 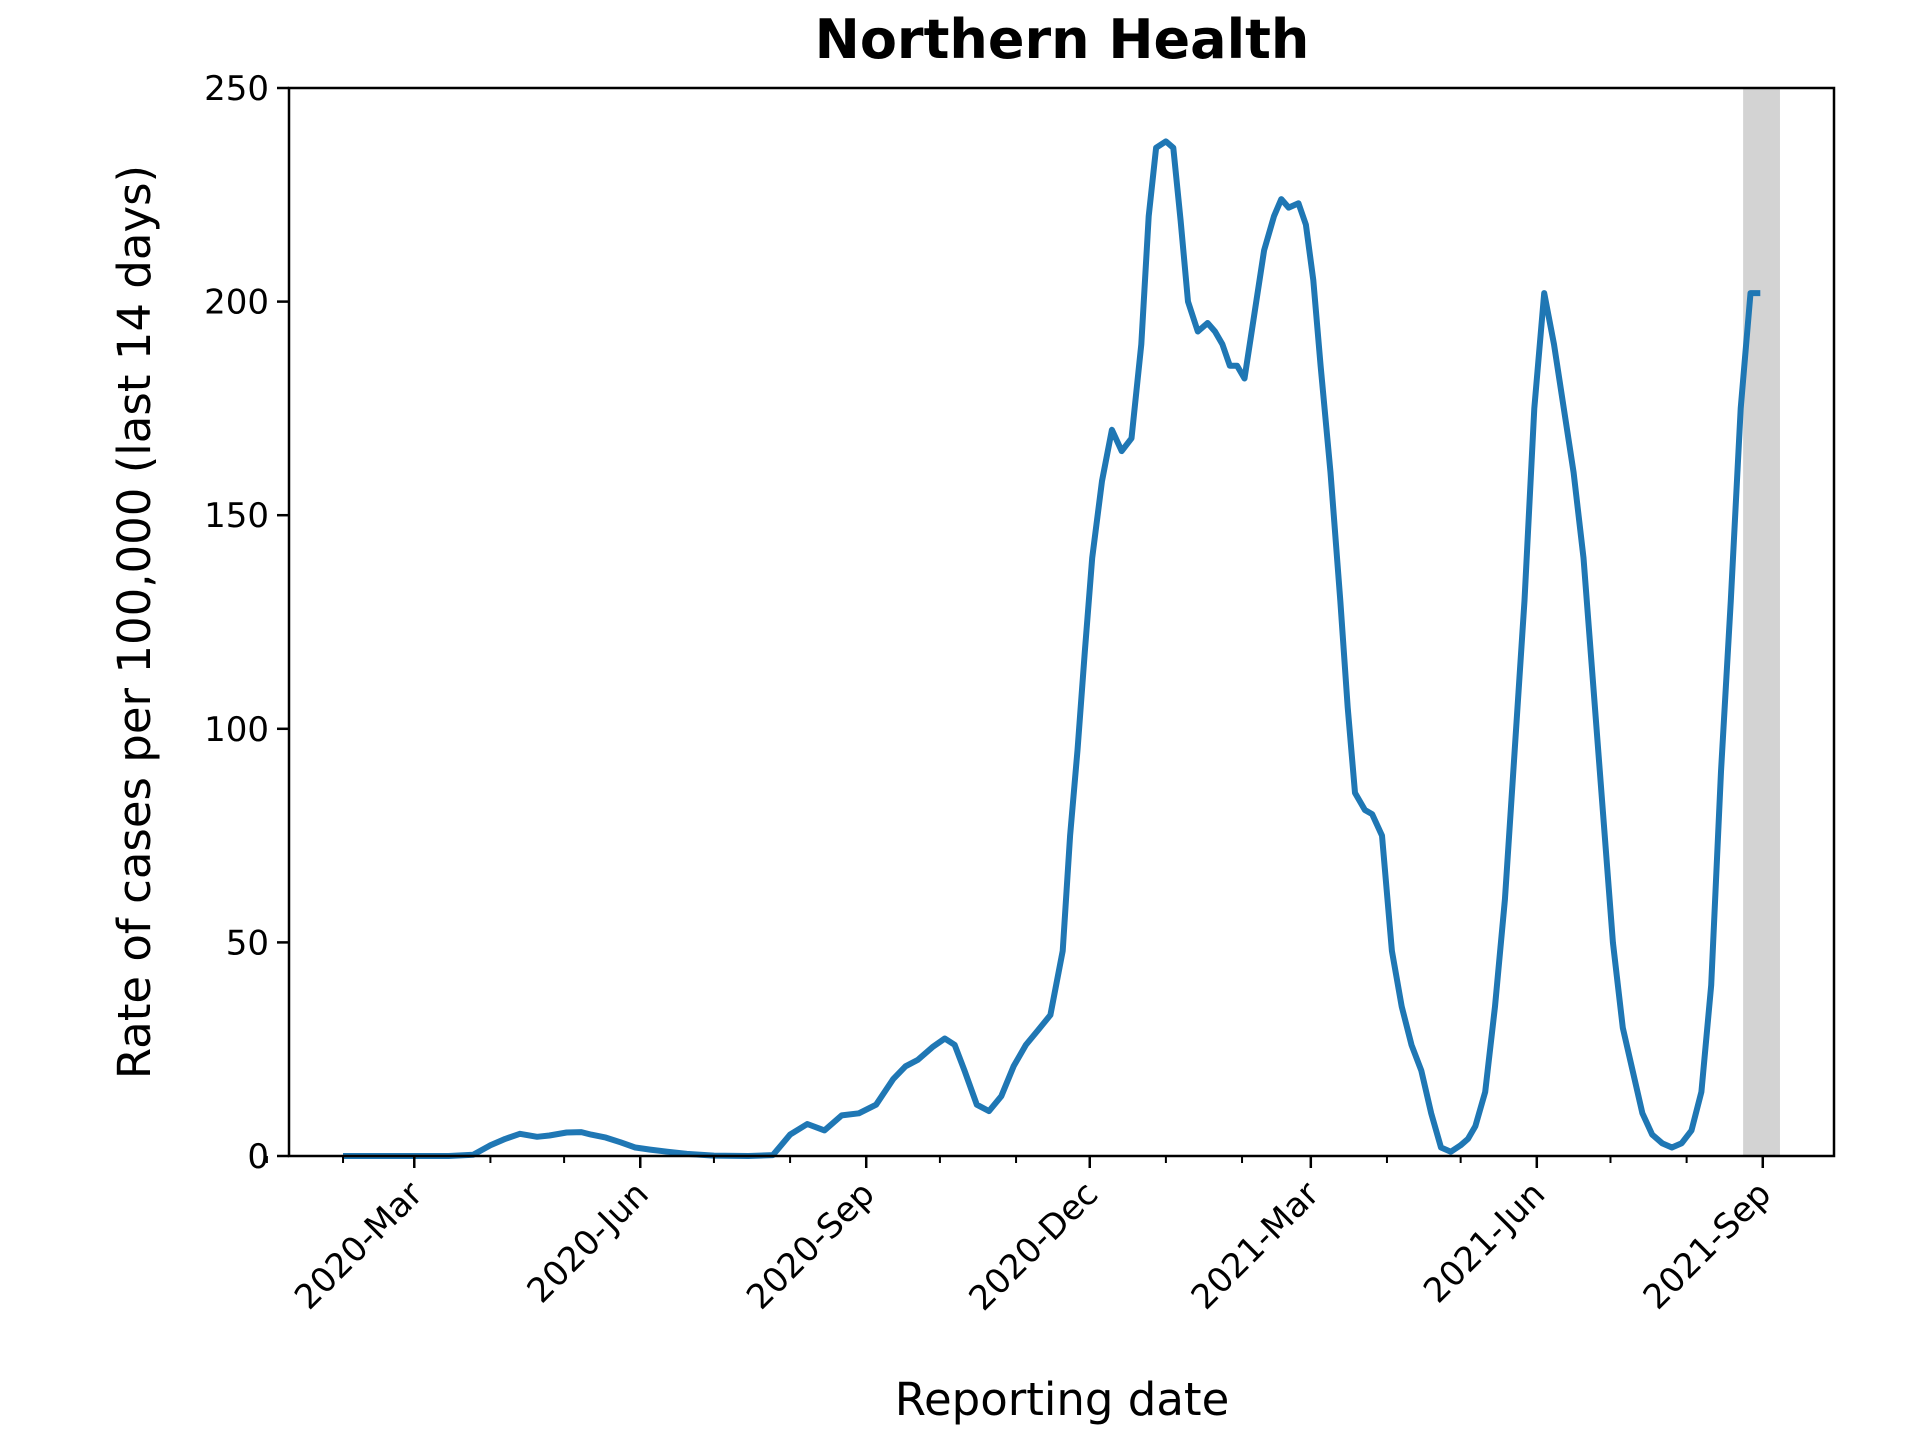 What do you see at coordinates (359, 1246) in the screenshot?
I see `x-tick-label: 2020-Mar` at bounding box center [359, 1246].